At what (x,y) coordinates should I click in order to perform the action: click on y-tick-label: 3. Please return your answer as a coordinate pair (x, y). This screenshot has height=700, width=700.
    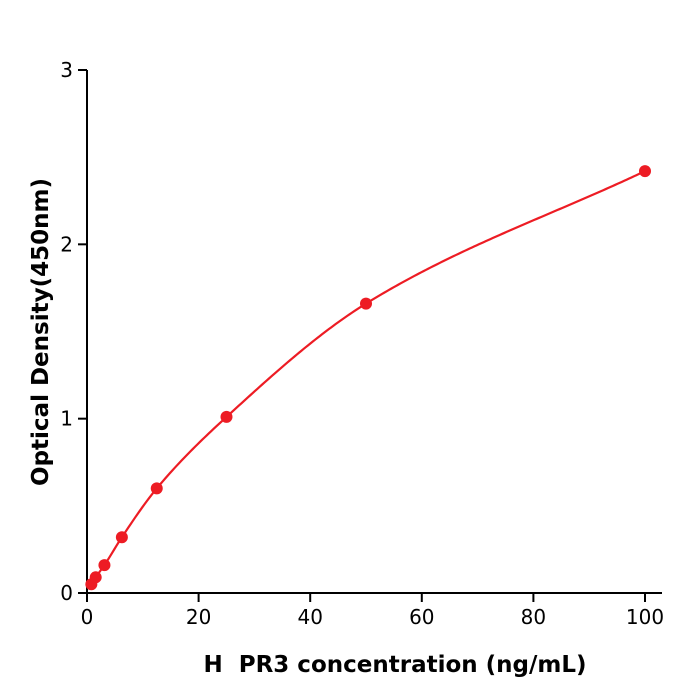
    Looking at the image, I should click on (66, 70).